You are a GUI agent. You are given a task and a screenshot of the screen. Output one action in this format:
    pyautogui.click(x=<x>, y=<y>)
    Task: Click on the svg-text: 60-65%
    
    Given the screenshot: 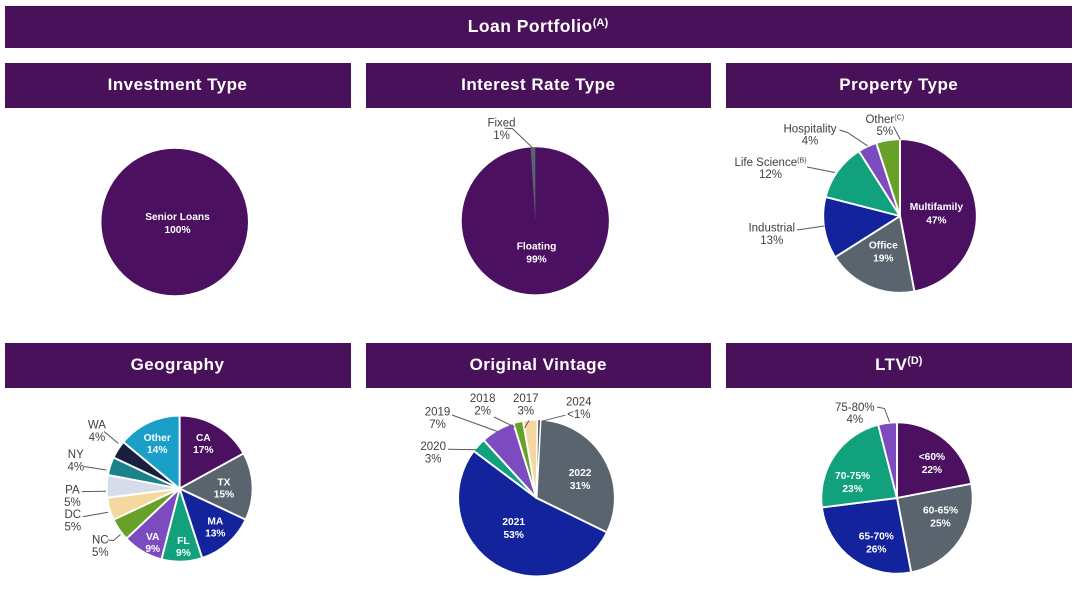 What is the action you would take?
    pyautogui.click(x=940, y=511)
    